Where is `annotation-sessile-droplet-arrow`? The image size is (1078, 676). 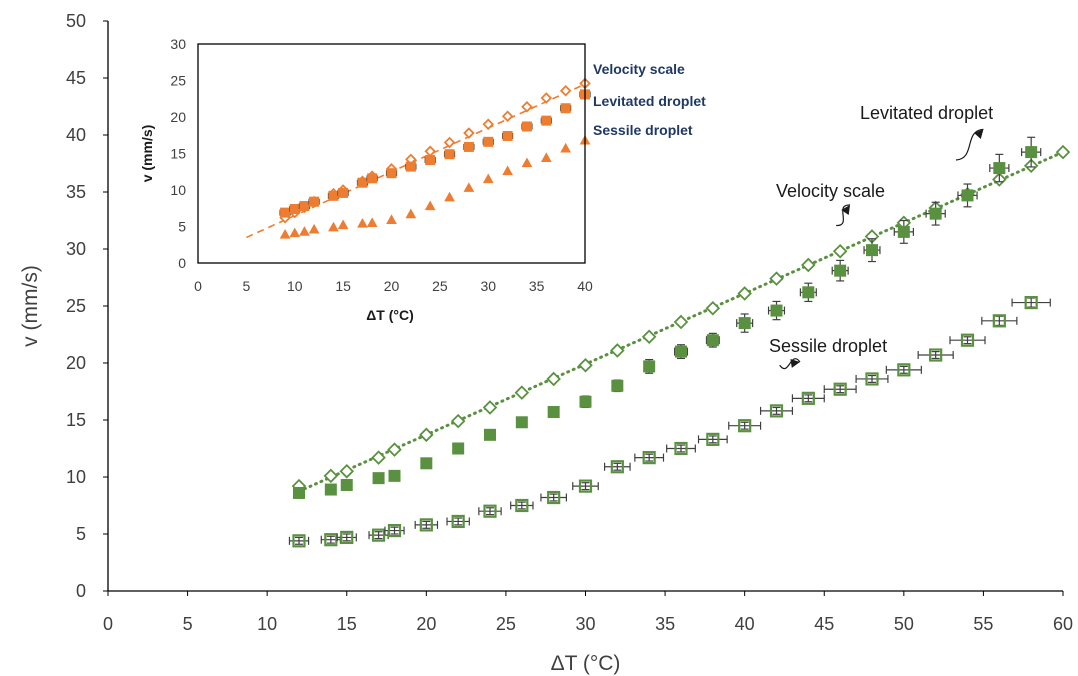 annotation-sessile-droplet-arrow is located at coordinates (790, 363).